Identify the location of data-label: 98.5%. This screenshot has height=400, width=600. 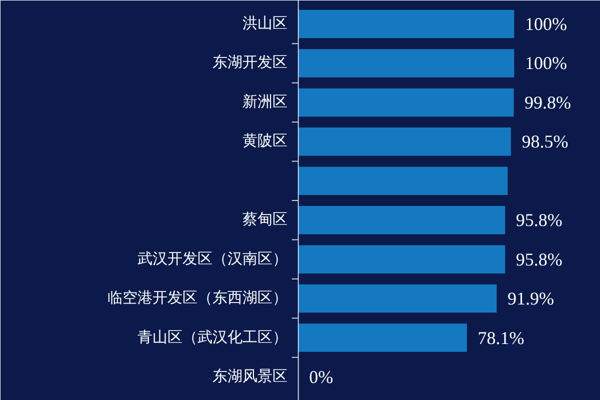
(545, 142).